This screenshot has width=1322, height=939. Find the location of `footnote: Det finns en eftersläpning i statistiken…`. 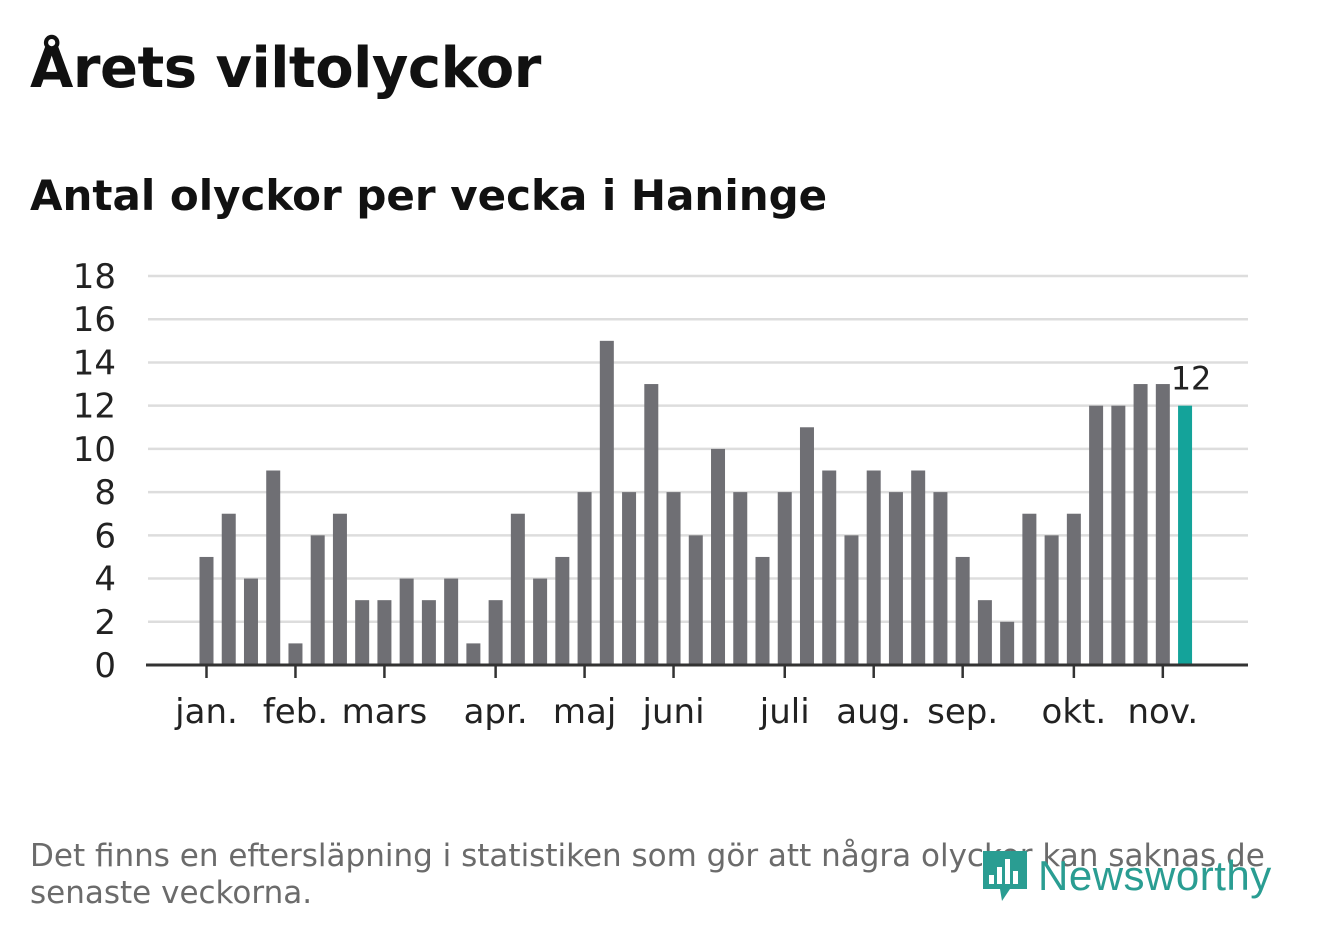

footnote: Det finns en eftersläpning i statistiken… is located at coordinates (647, 874).